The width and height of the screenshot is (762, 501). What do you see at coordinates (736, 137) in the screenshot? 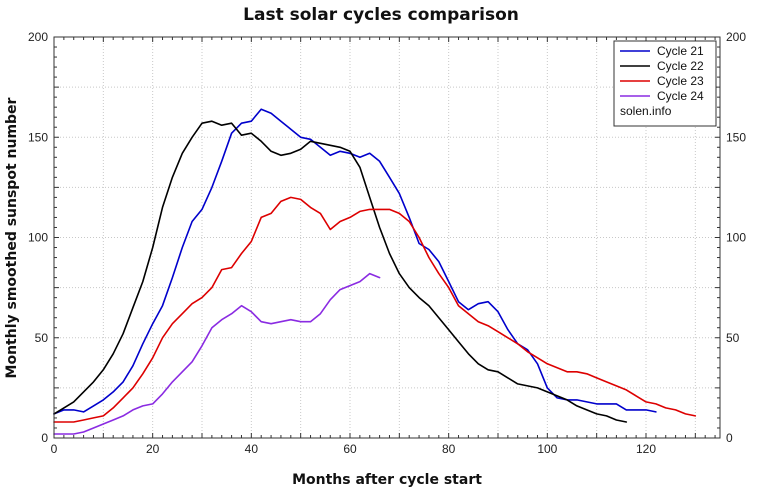
I see `y-tick-label-right: 150` at bounding box center [736, 137].